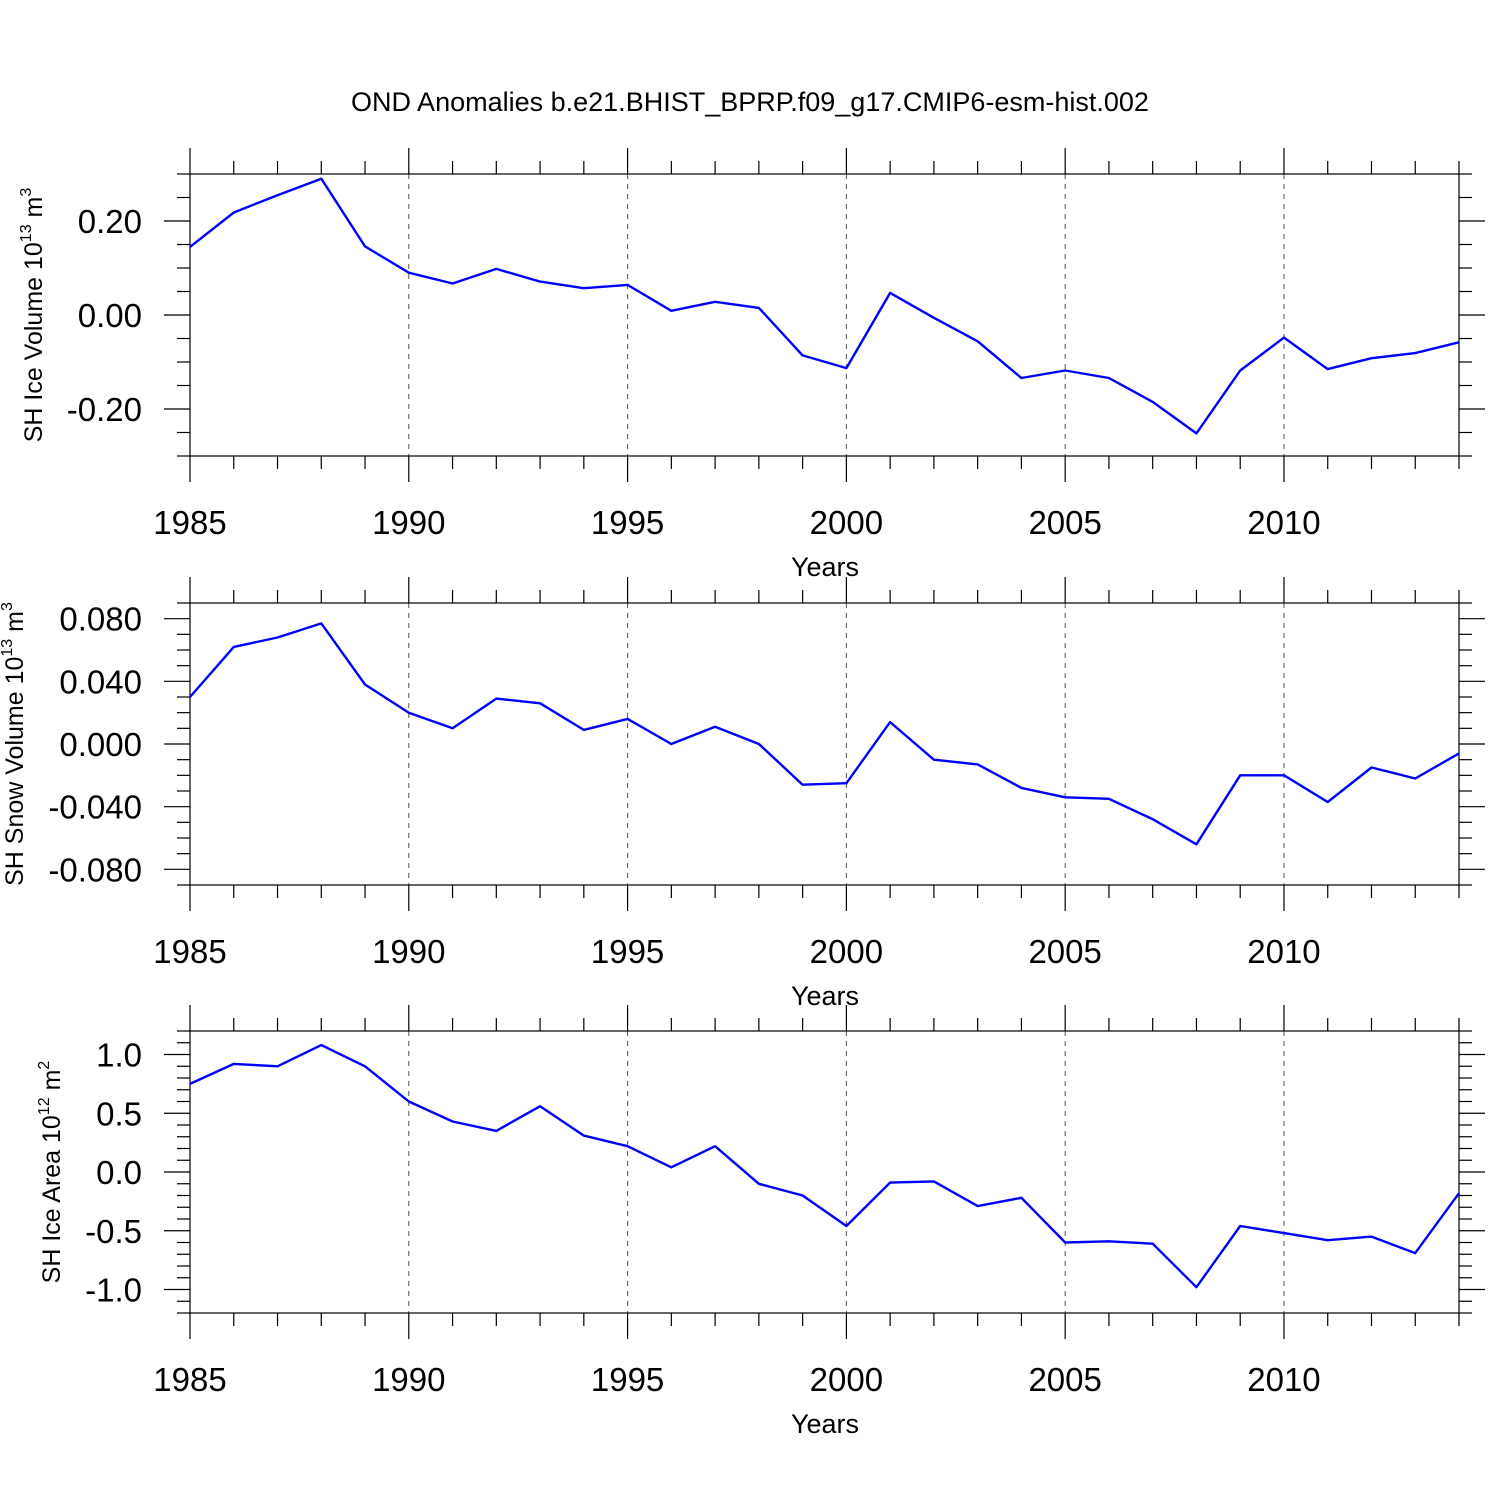  Describe the element at coordinates (824, 1166) in the screenshot. I see `series-line-ice-area` at that location.